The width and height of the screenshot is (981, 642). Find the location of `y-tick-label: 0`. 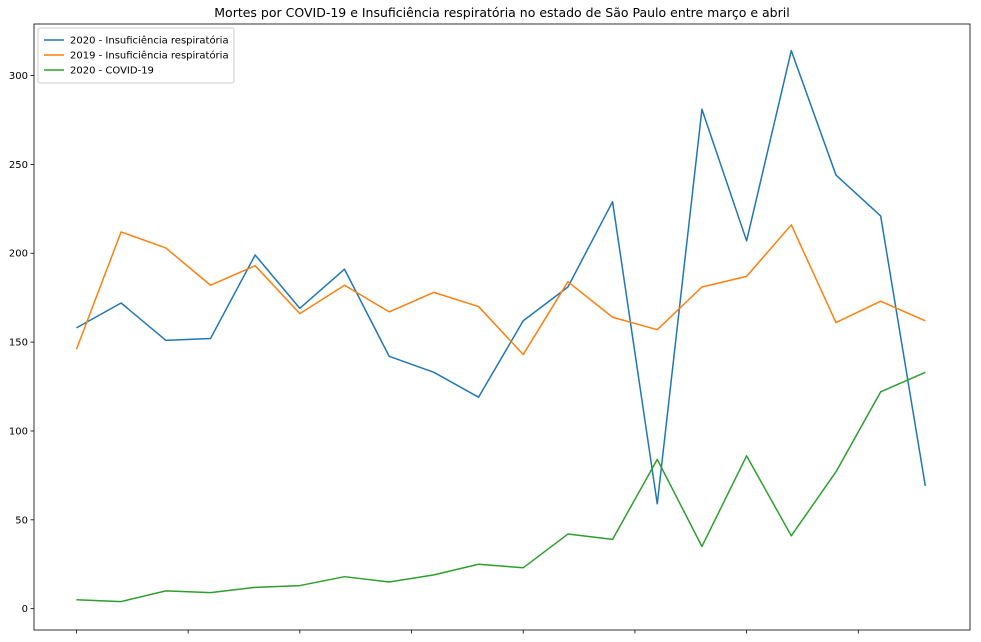

y-tick-label: 0 is located at coordinates (25, 609).